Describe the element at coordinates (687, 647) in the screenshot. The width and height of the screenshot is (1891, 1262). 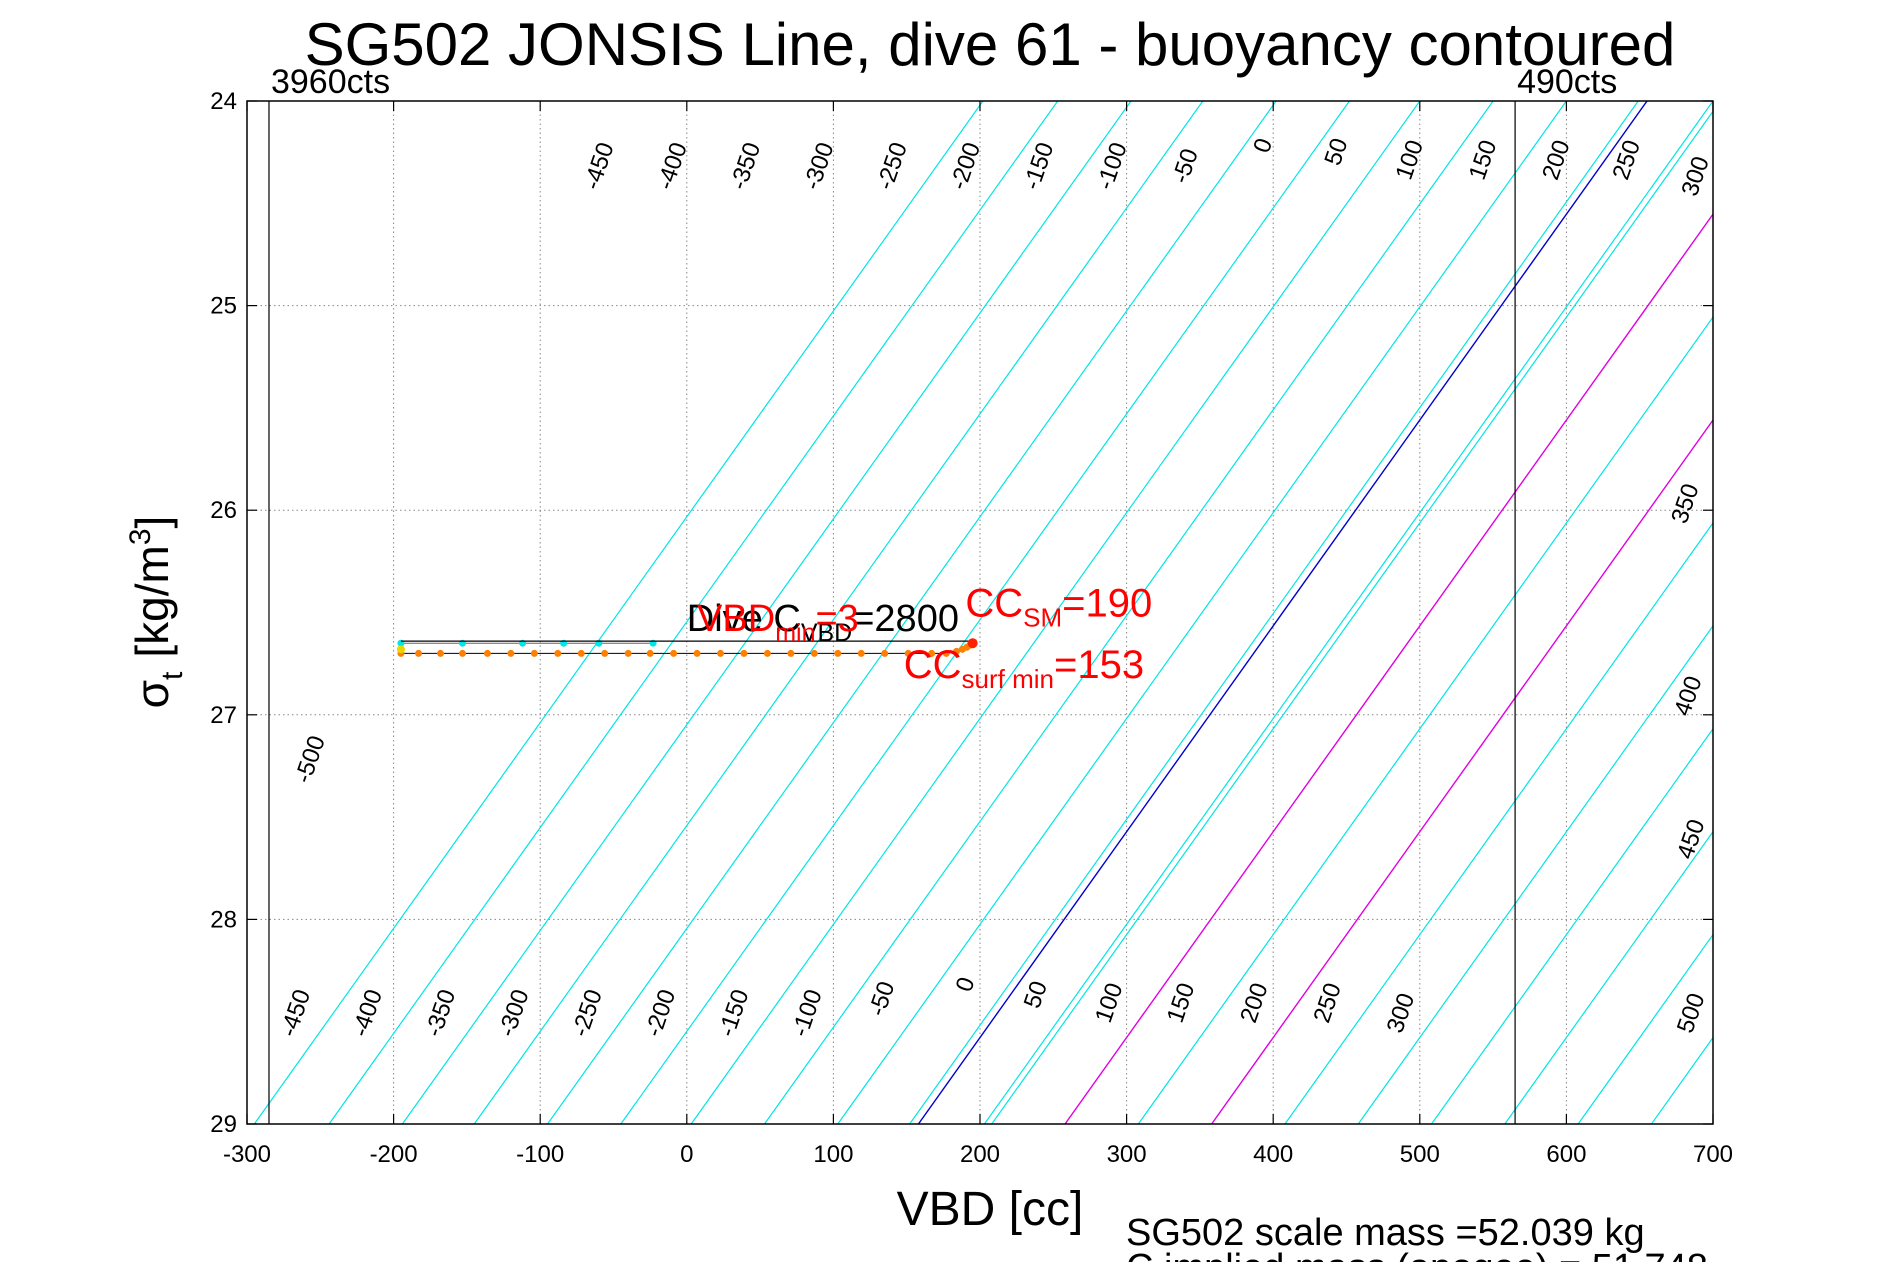
I see `data-series` at that location.